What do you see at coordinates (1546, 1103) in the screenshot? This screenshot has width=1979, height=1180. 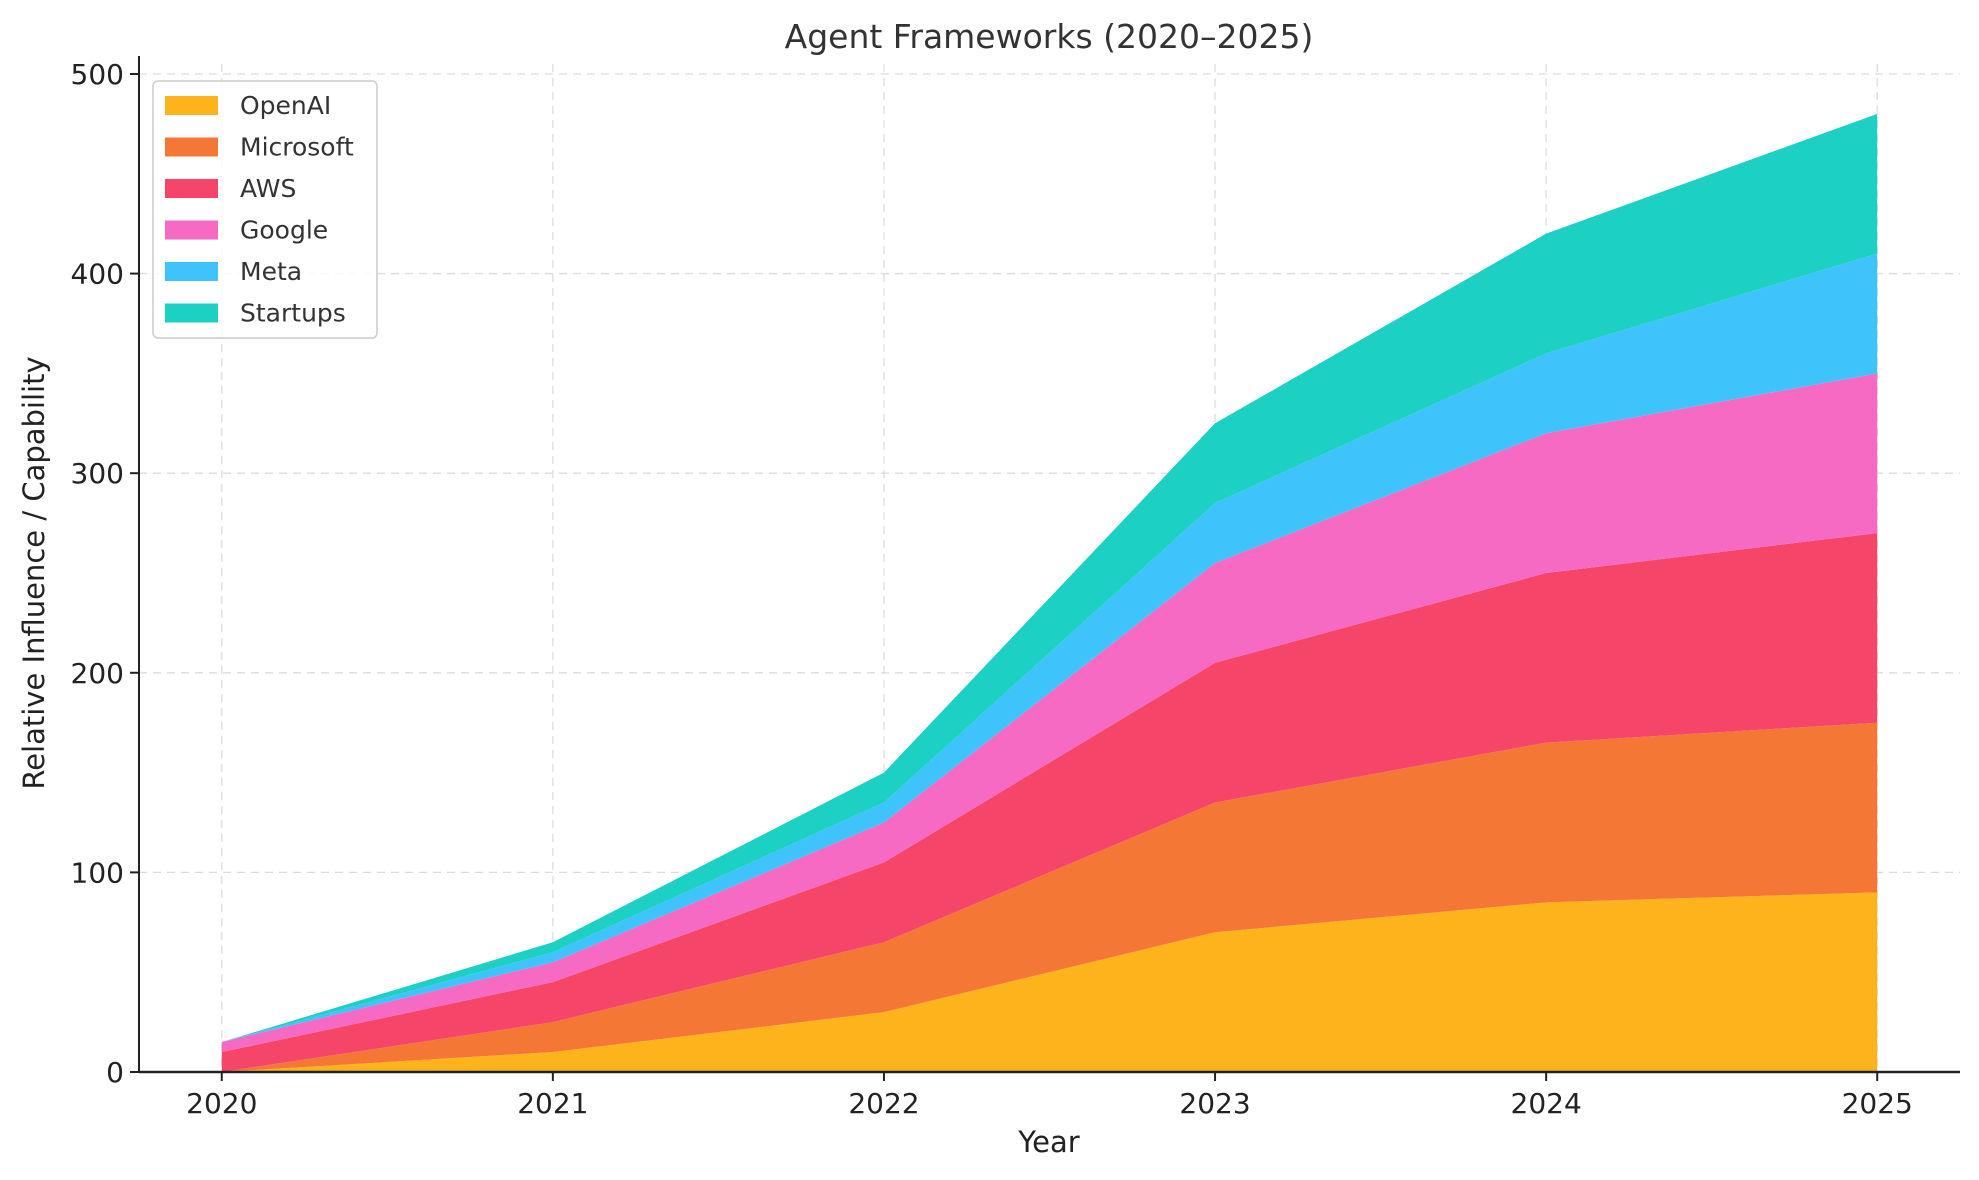 I see `x-tick-label: 2024` at bounding box center [1546, 1103].